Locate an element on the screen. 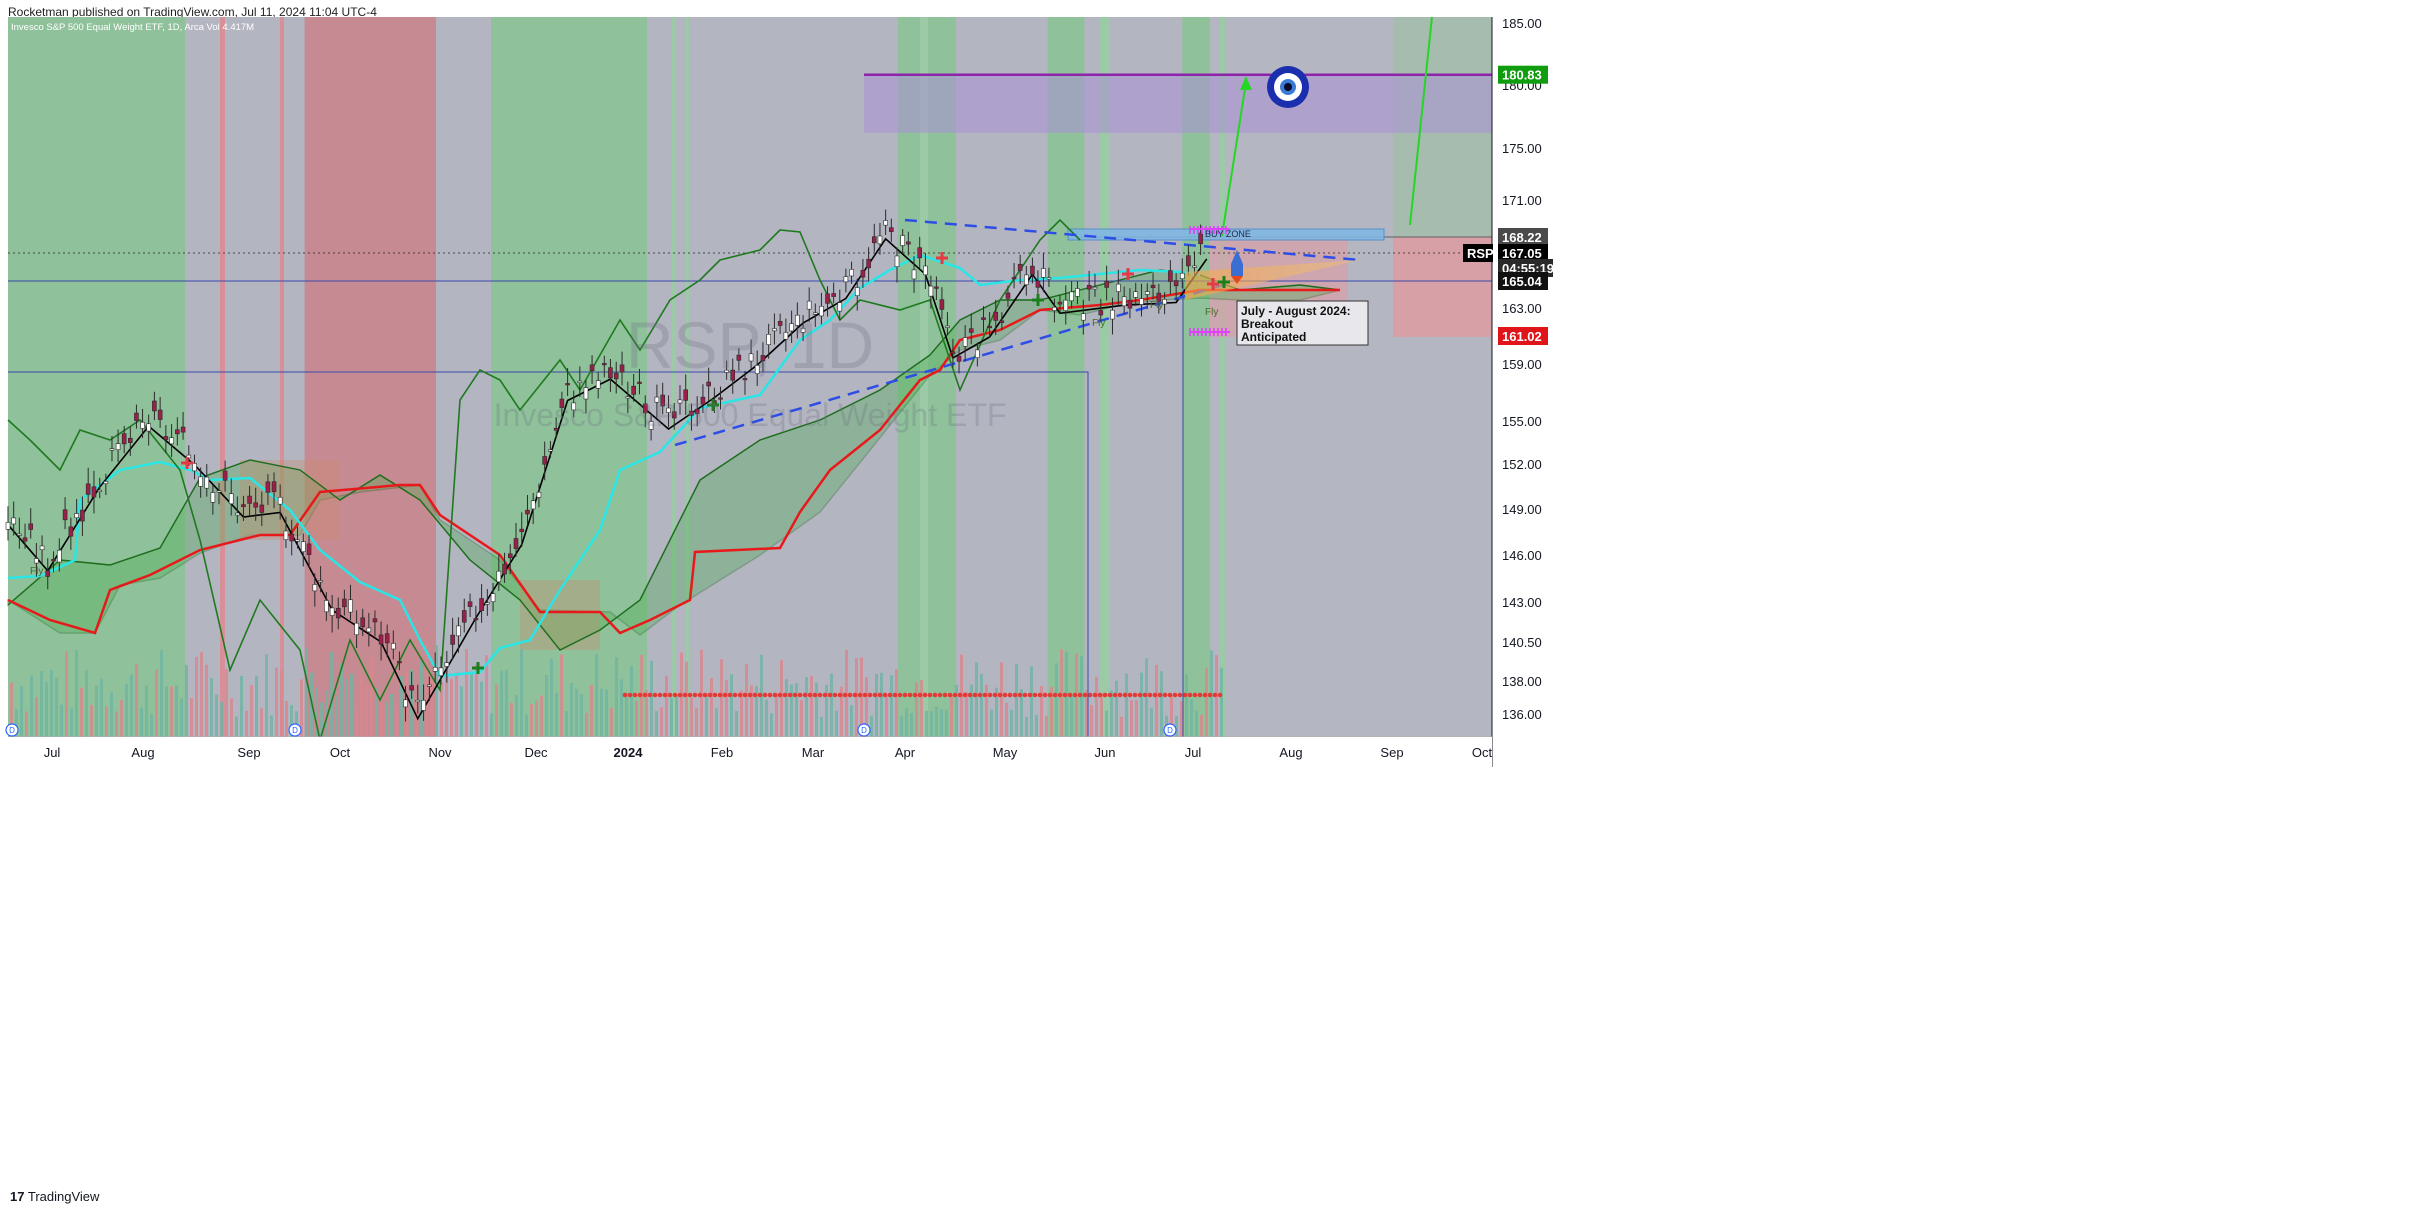 This screenshot has height=1215, width=2411. svg-text: 167.05 is located at coordinates (1522, 253).